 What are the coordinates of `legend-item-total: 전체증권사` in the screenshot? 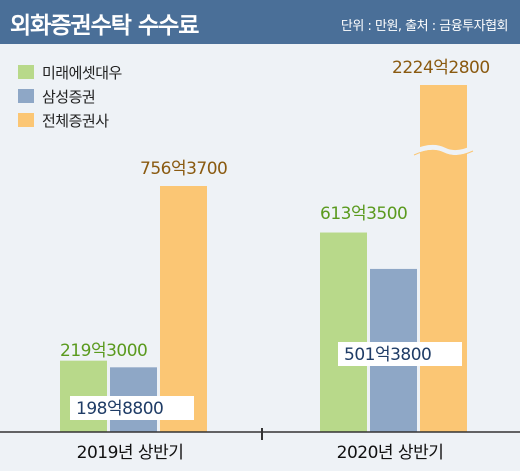 It's located at (70, 120).